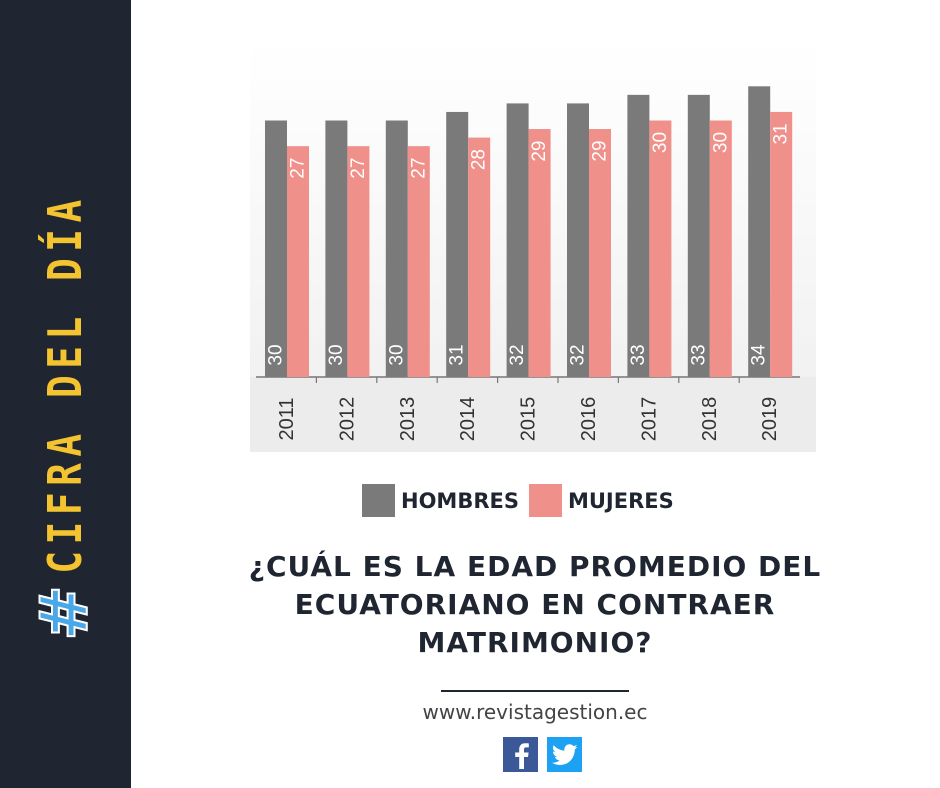 Image resolution: width=940 pixels, height=788 pixels. What do you see at coordinates (600, 150) in the screenshot?
I see `value-label-mujeres-2016: 29` at bounding box center [600, 150].